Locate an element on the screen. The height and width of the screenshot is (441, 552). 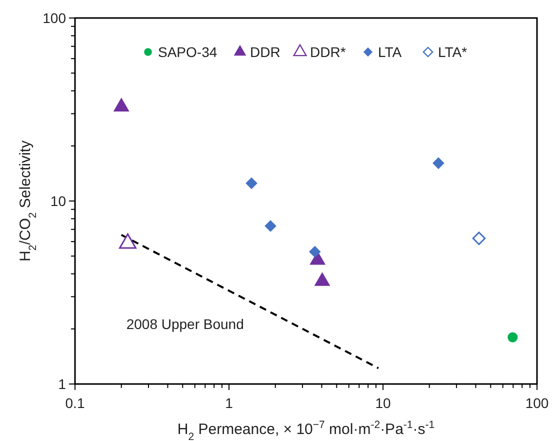
legend-label: LTA* is located at coordinates (453, 52).